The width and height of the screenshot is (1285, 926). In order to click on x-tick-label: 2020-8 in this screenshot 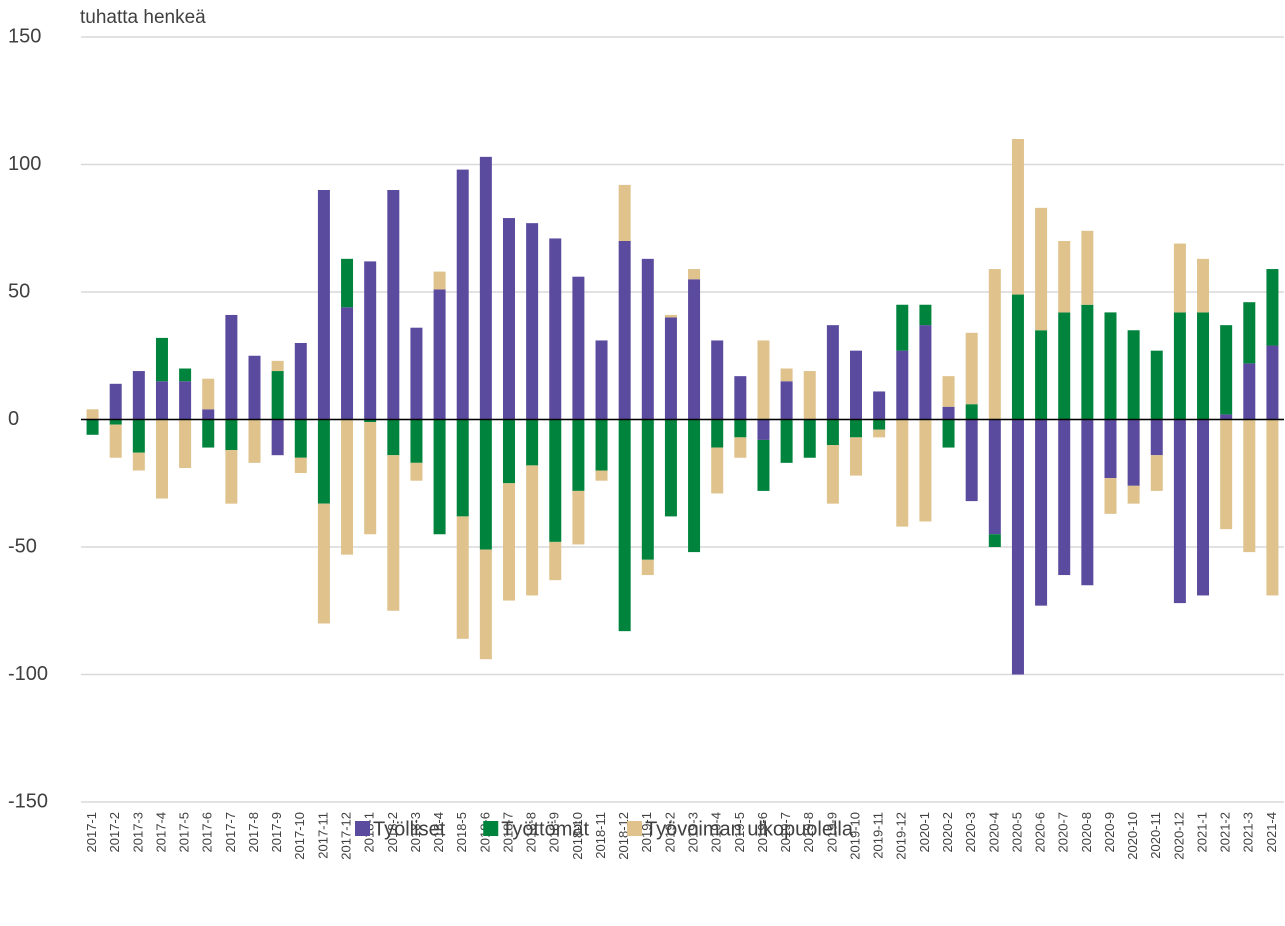, I will do `click(1086, 832)`.